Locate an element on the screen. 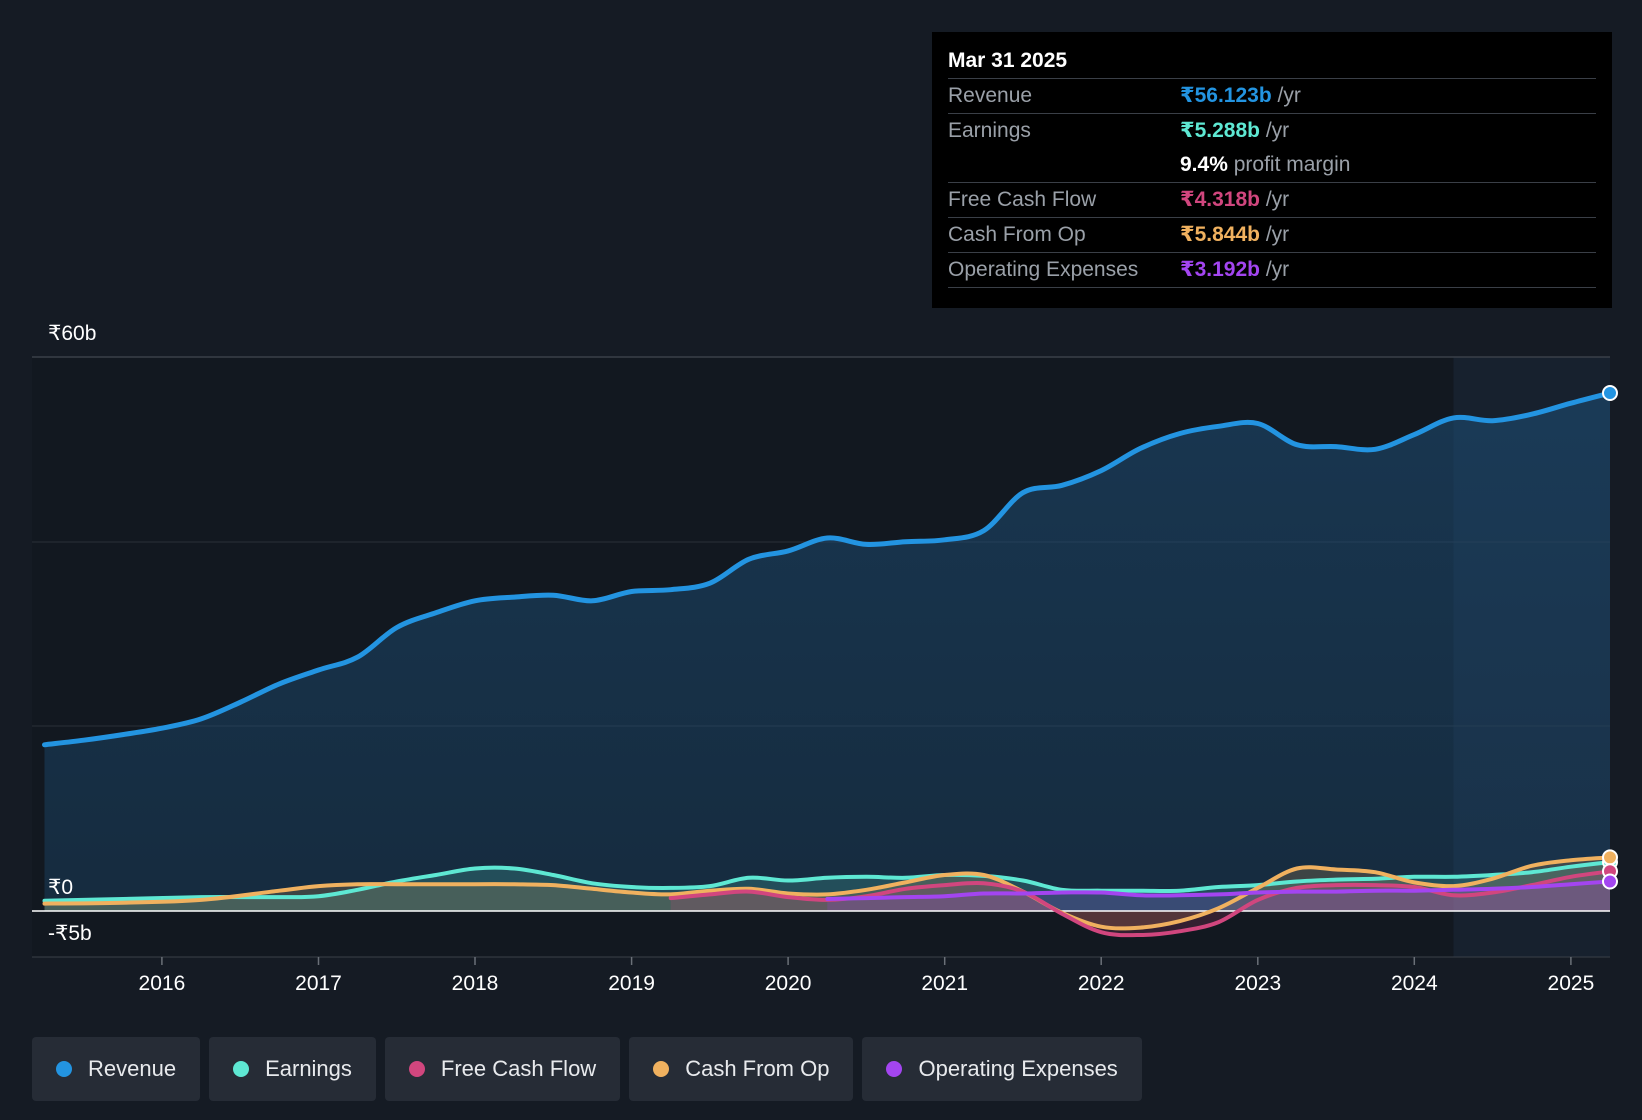 Image resolution: width=1642 pixels, height=1120 pixels. revenue-end-dot is located at coordinates (1610, 393).